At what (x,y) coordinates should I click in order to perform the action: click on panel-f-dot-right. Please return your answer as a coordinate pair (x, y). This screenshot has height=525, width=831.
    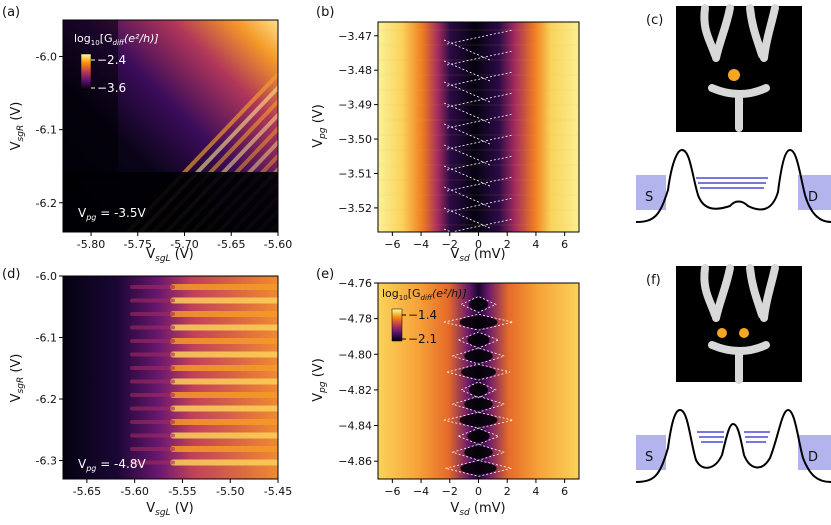
    Looking at the image, I should click on (744, 333).